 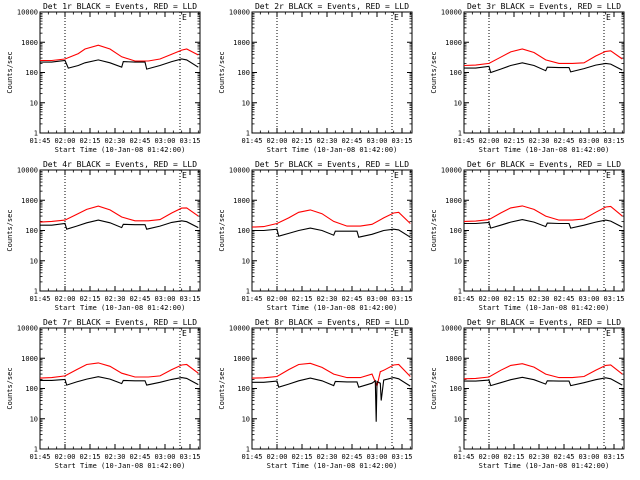 I want to click on panel-title: Det 5r BLACK = Events, RED = LLD, so click(x=332, y=164).